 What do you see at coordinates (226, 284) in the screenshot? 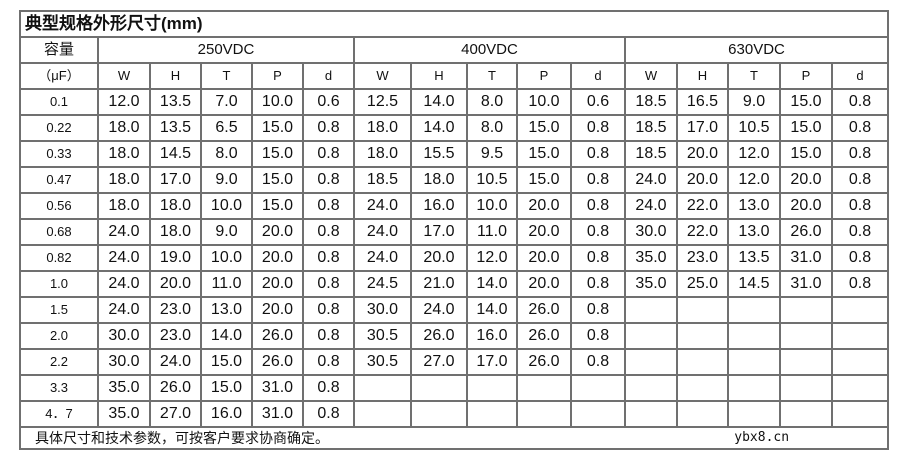
I see `value-cell: 11.0` at bounding box center [226, 284].